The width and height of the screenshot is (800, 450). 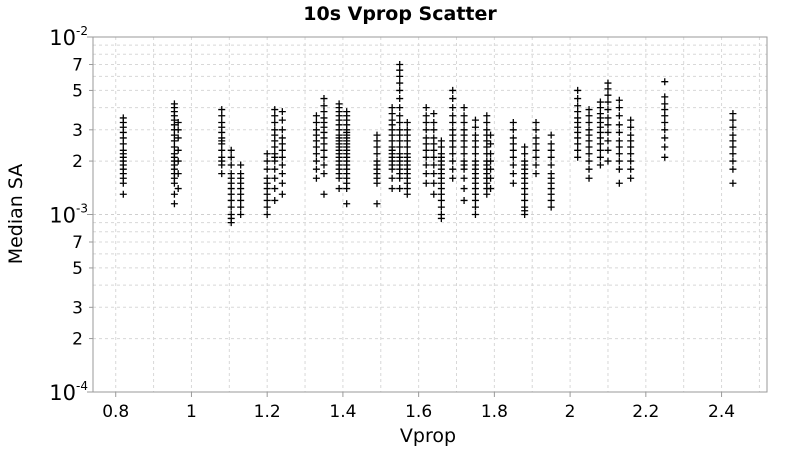 I want to click on y-axis-label: Median SA, so click(x=16, y=214).